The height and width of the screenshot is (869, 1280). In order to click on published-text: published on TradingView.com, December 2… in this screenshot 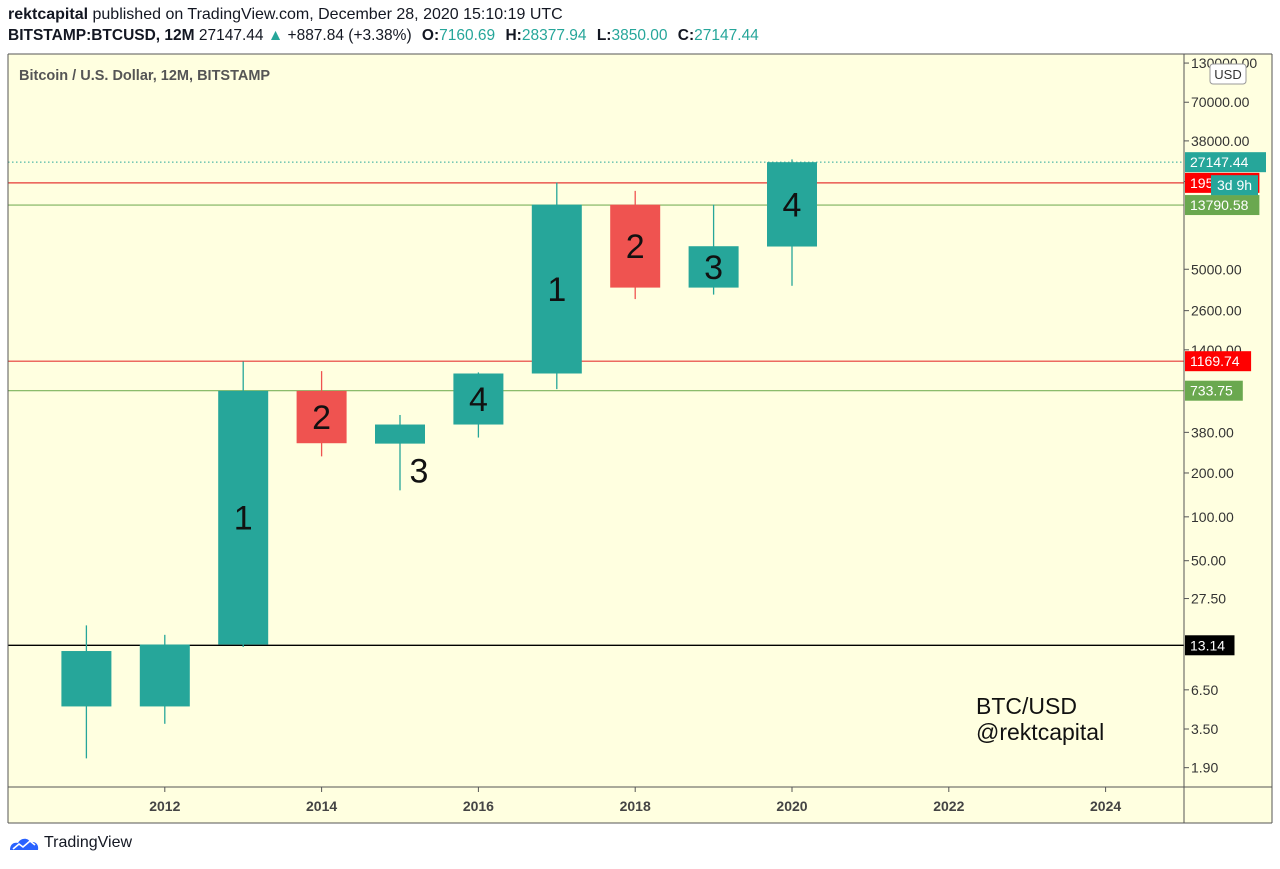, I will do `click(327, 14)`.